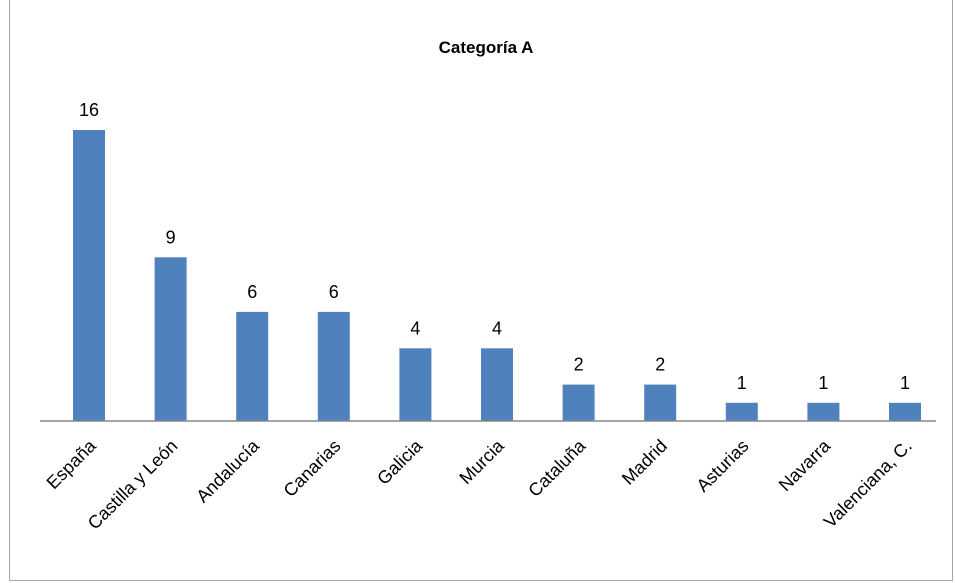 The height and width of the screenshot is (583, 955). I want to click on category-label-8: Asturias, so click(723, 466).